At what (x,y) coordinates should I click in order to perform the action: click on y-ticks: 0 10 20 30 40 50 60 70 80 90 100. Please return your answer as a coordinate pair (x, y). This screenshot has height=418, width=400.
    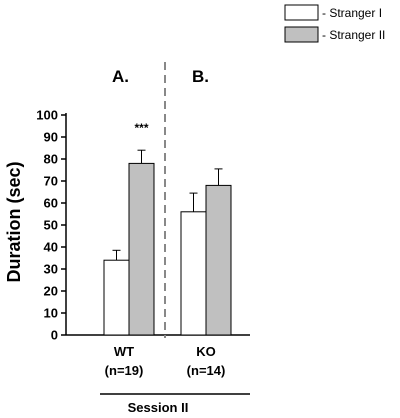
    Looking at the image, I should click on (51, 225).